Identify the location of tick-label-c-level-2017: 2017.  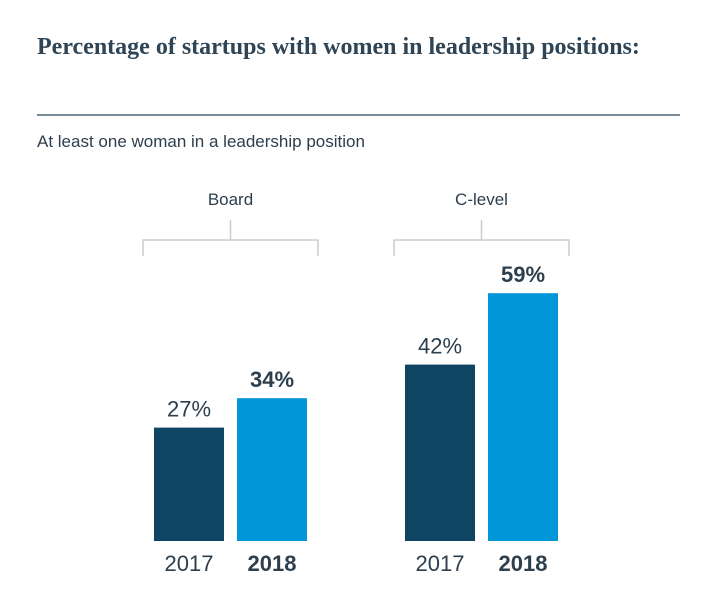
(440, 563).